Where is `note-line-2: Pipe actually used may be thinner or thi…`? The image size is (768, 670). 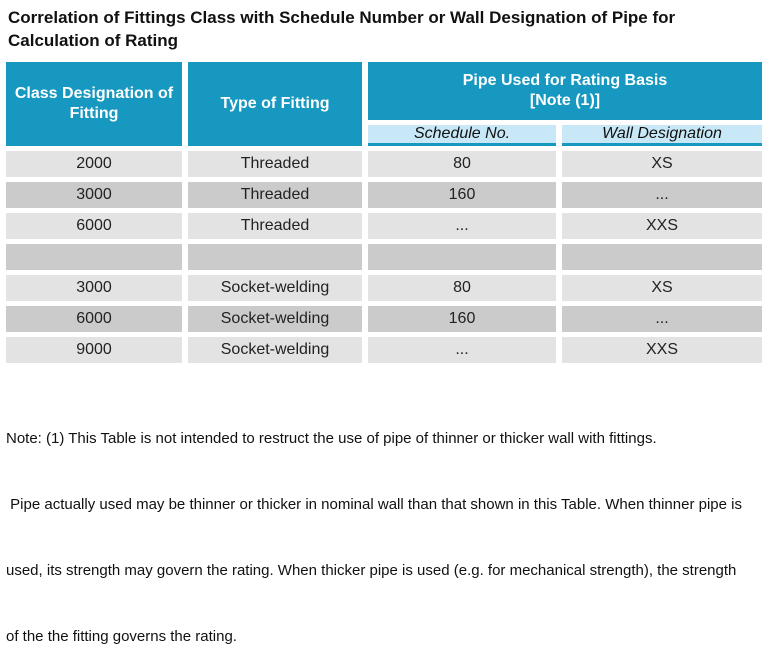
note-line-2: Pipe actually used may be thinner or thi… is located at coordinates (374, 504).